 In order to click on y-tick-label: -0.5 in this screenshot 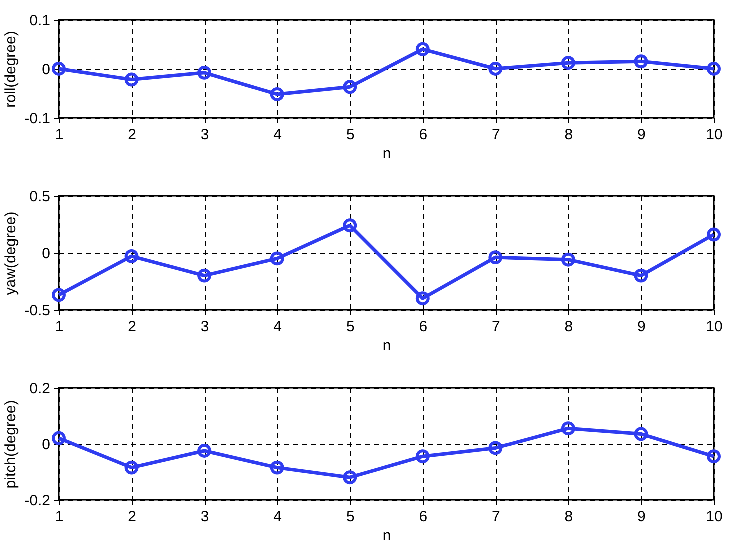, I will do `click(37, 311)`.